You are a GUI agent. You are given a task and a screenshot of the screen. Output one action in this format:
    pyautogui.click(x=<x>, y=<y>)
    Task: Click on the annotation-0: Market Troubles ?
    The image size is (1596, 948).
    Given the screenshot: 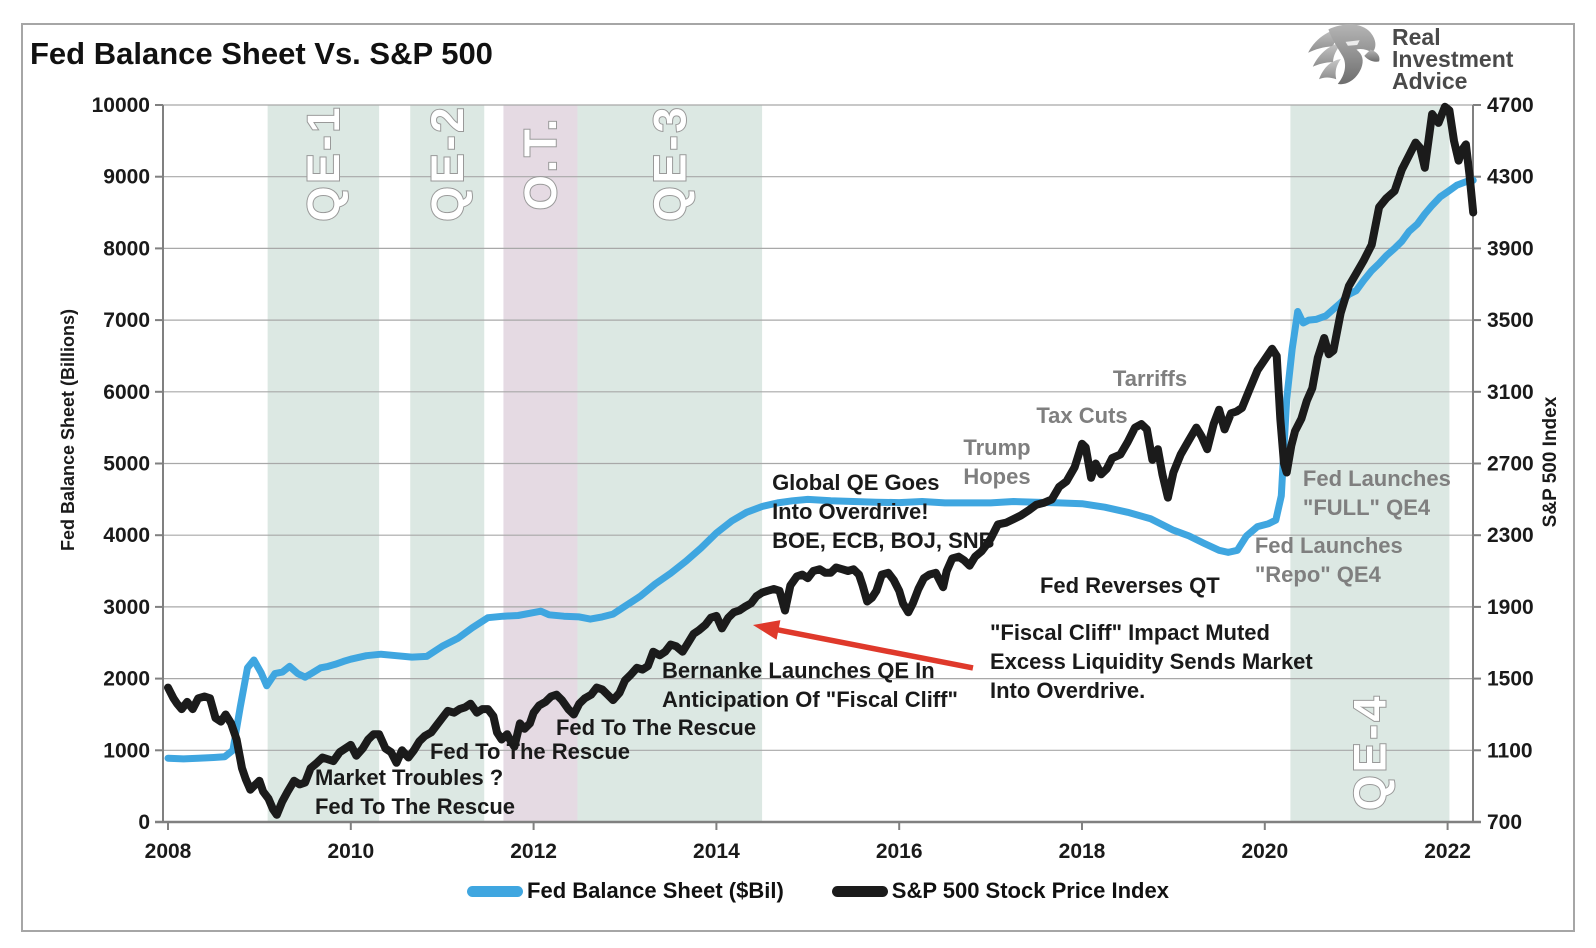 What is the action you would take?
    pyautogui.click(x=409, y=777)
    